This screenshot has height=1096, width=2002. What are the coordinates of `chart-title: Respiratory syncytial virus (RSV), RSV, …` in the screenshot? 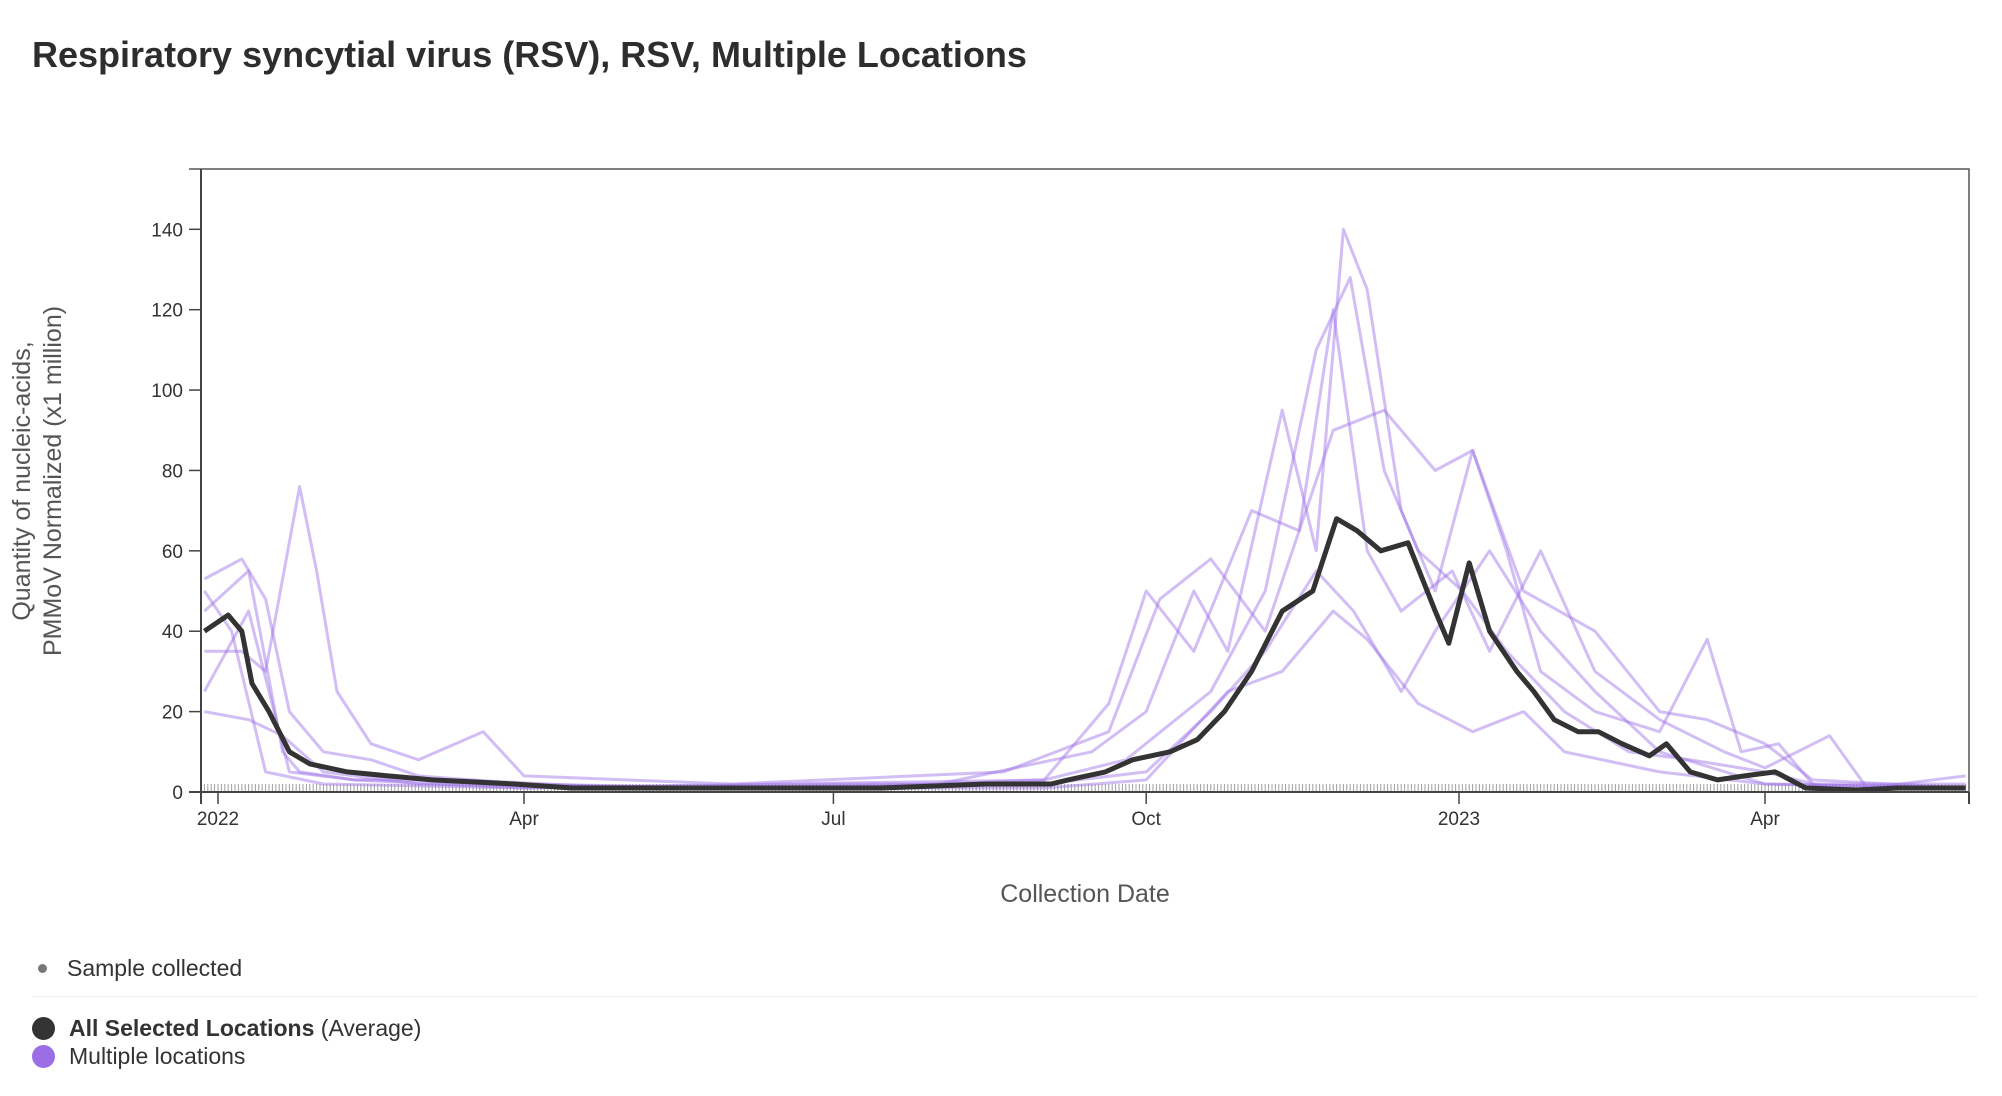 It's located at (529, 54).